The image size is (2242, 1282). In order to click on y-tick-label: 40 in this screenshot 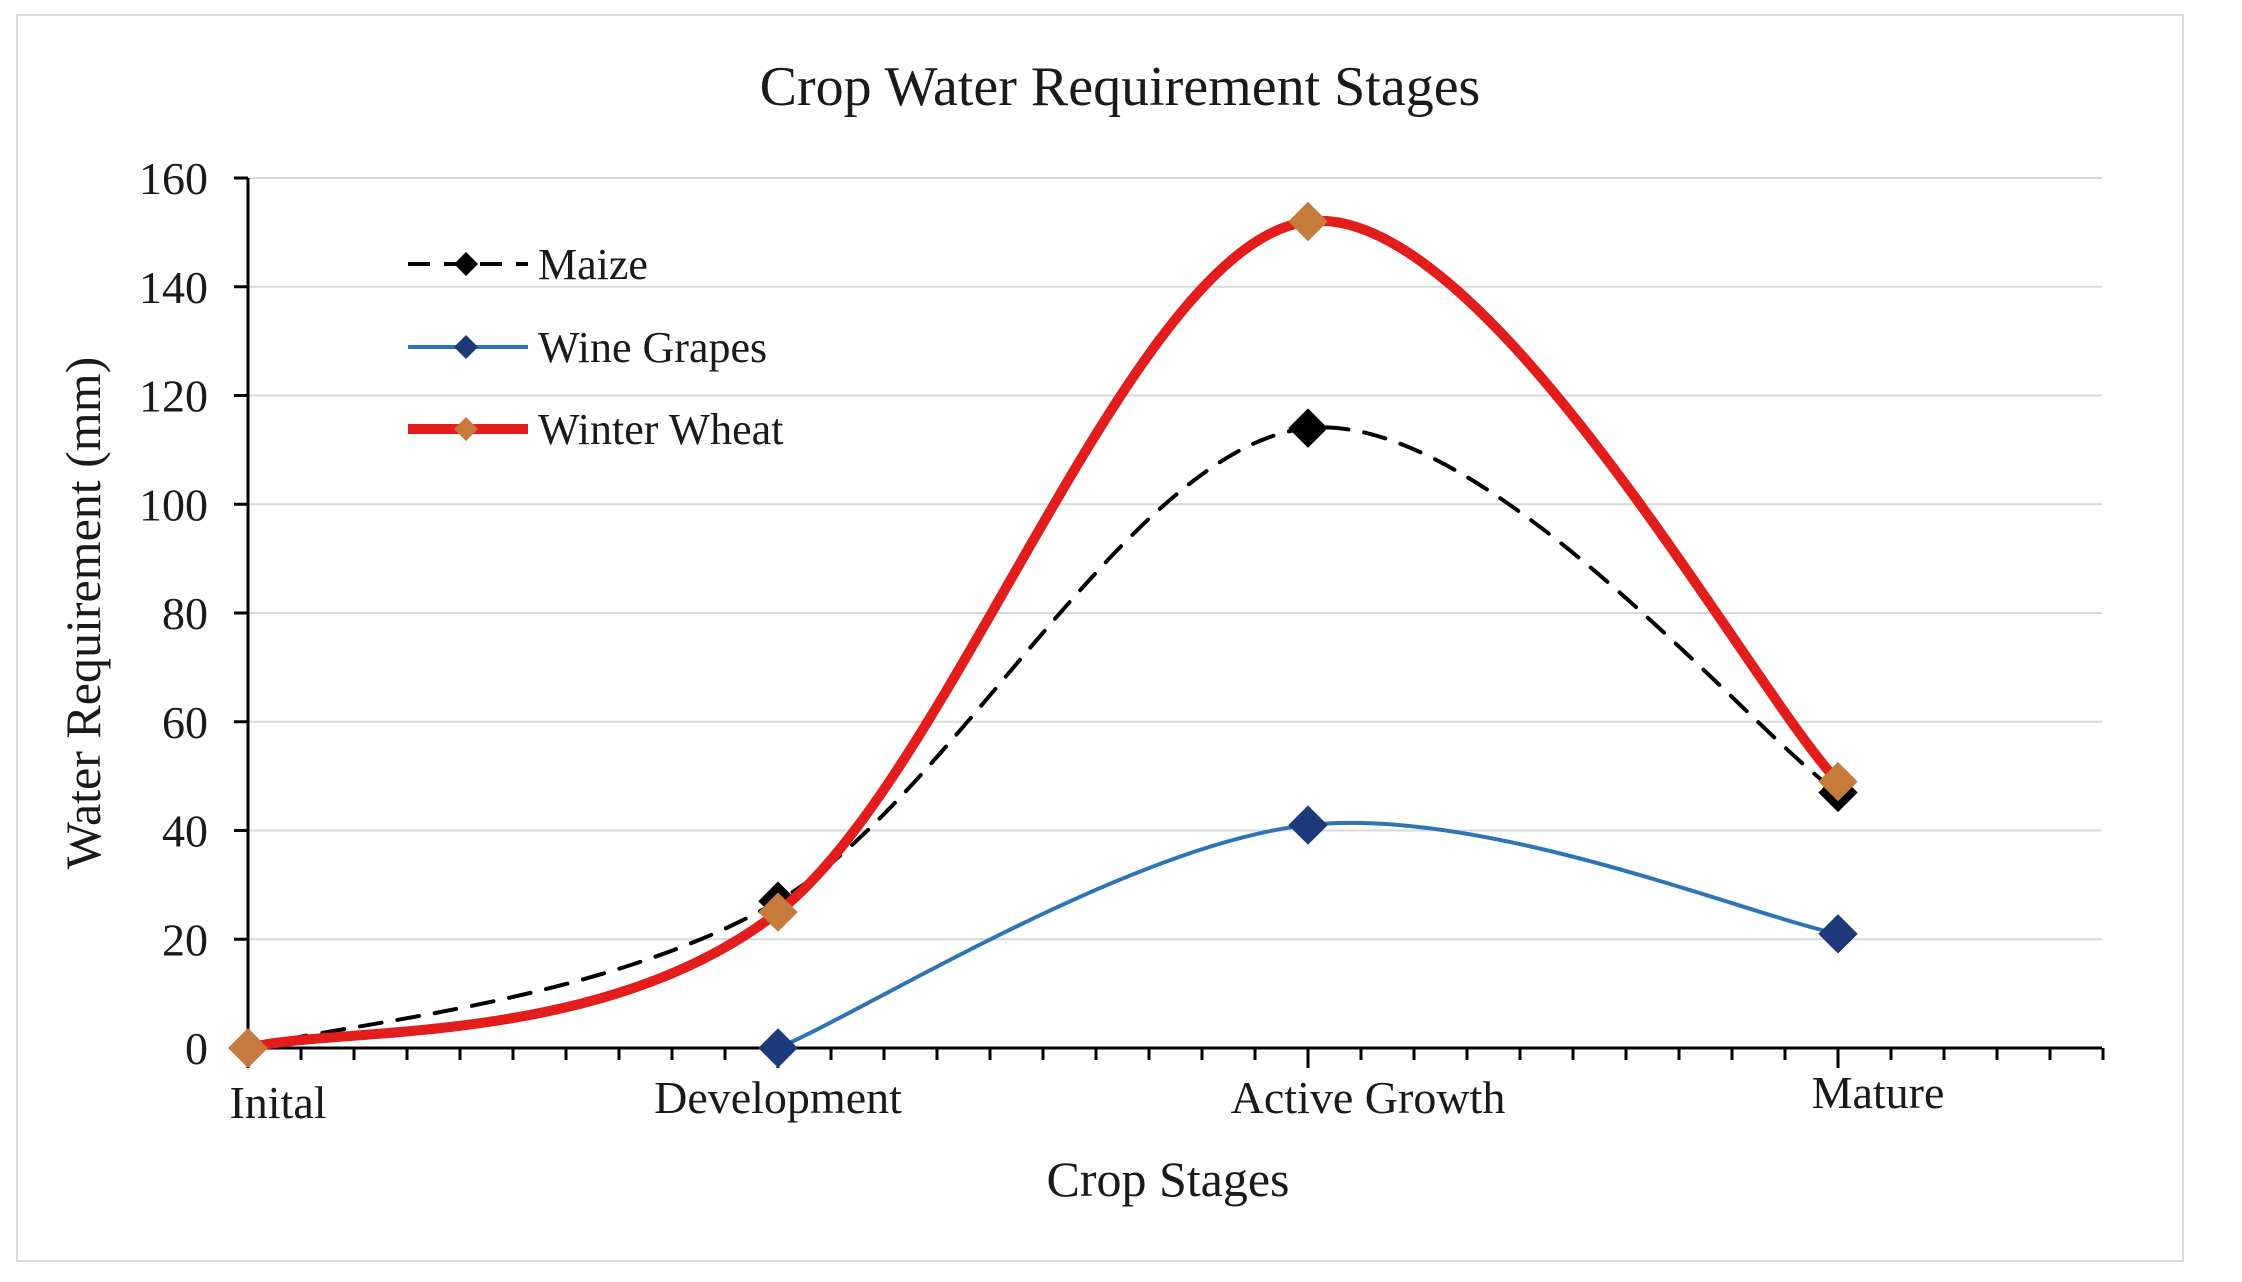, I will do `click(185, 831)`.